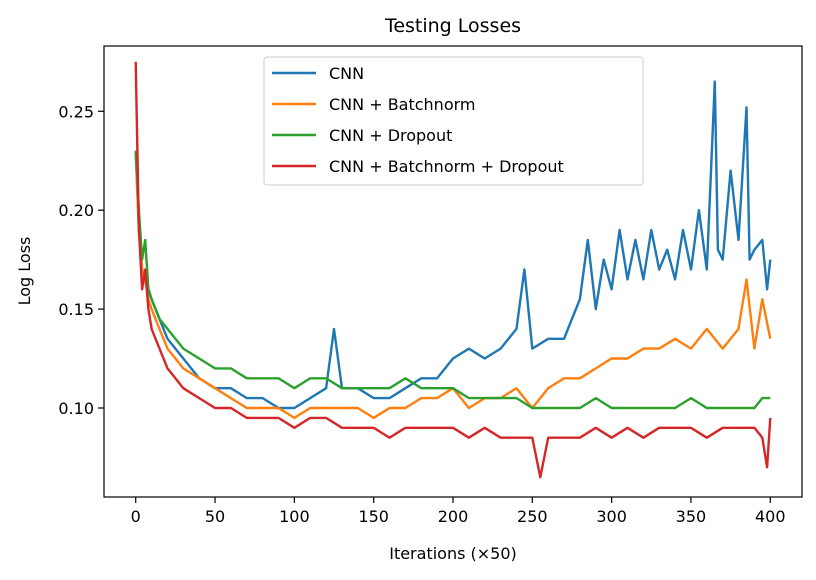 This screenshot has height=580, width=816. What do you see at coordinates (453, 553) in the screenshot?
I see `x-axis-label: Iterations (×50)` at bounding box center [453, 553].